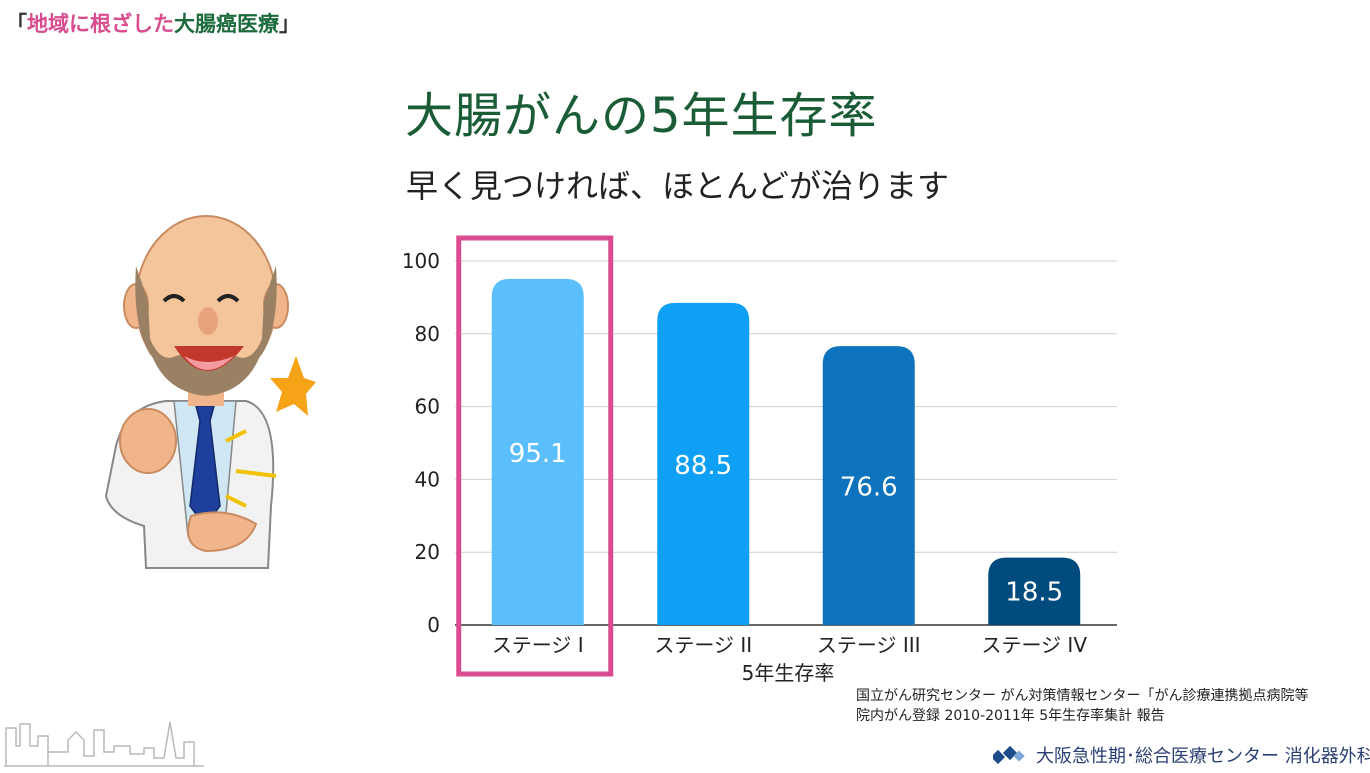 This screenshot has width=1370, height=773. What do you see at coordinates (427, 552) in the screenshot?
I see `y-tick-label: 20` at bounding box center [427, 552].